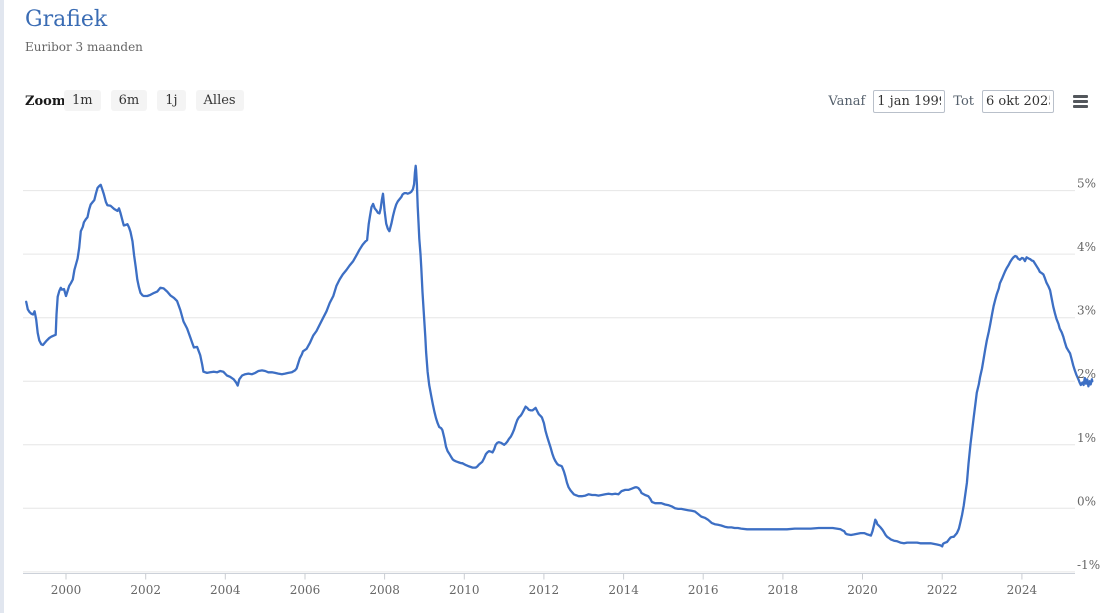 This screenshot has width=1111, height=613. I want to click on chart-context-menu-button, so click(1080, 101).